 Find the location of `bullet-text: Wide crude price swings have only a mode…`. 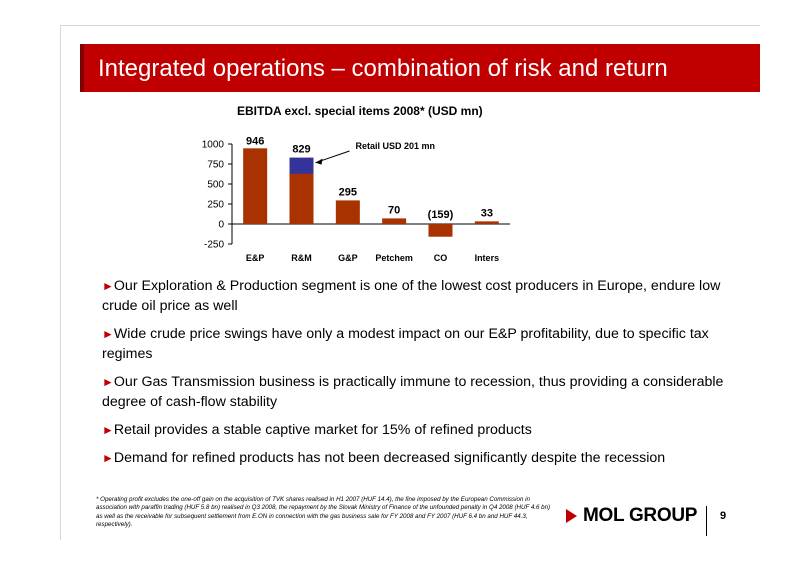

bullet-text: Wide crude price swings have only a mode… is located at coordinates (405, 344).